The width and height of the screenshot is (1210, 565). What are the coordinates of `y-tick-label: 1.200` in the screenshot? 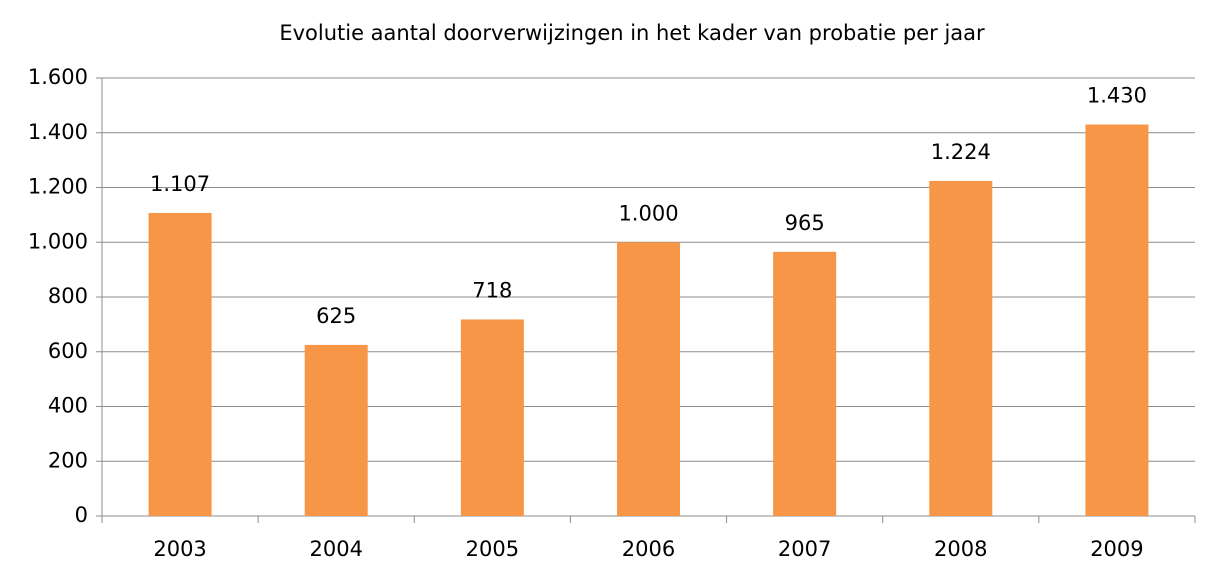 It's located at (58, 187).